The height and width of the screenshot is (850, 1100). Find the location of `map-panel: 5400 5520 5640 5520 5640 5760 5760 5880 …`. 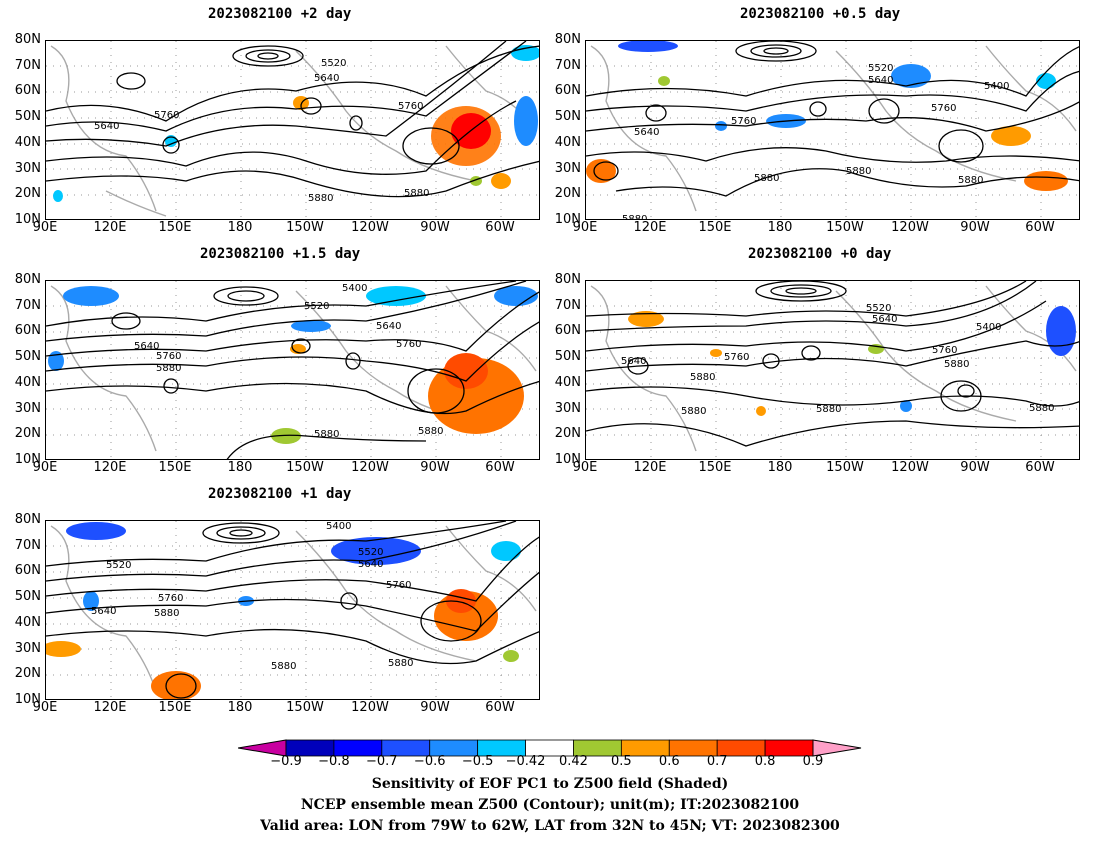

map-panel: 5400 5520 5640 5520 5640 5760 5760 5880 … is located at coordinates (292, 610).